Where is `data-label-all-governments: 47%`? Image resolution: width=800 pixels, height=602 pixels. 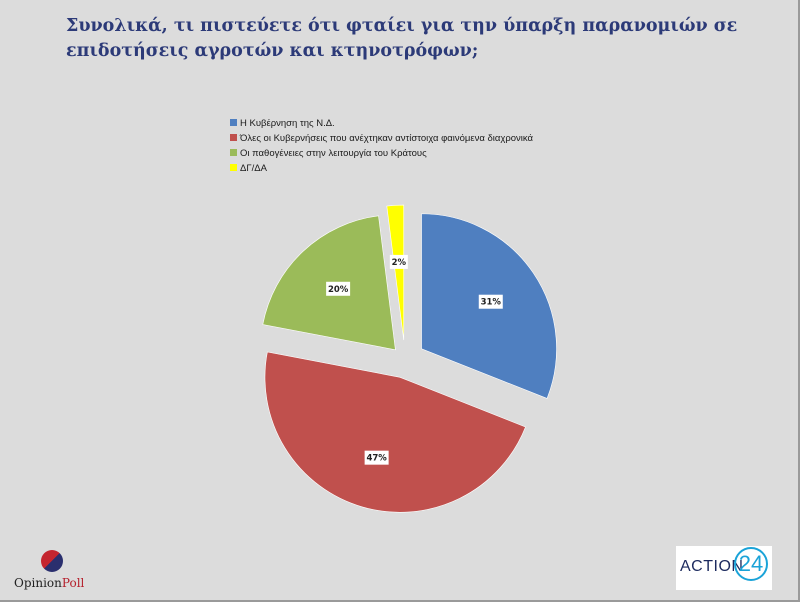 data-label-all-governments: 47% is located at coordinates (376, 457).